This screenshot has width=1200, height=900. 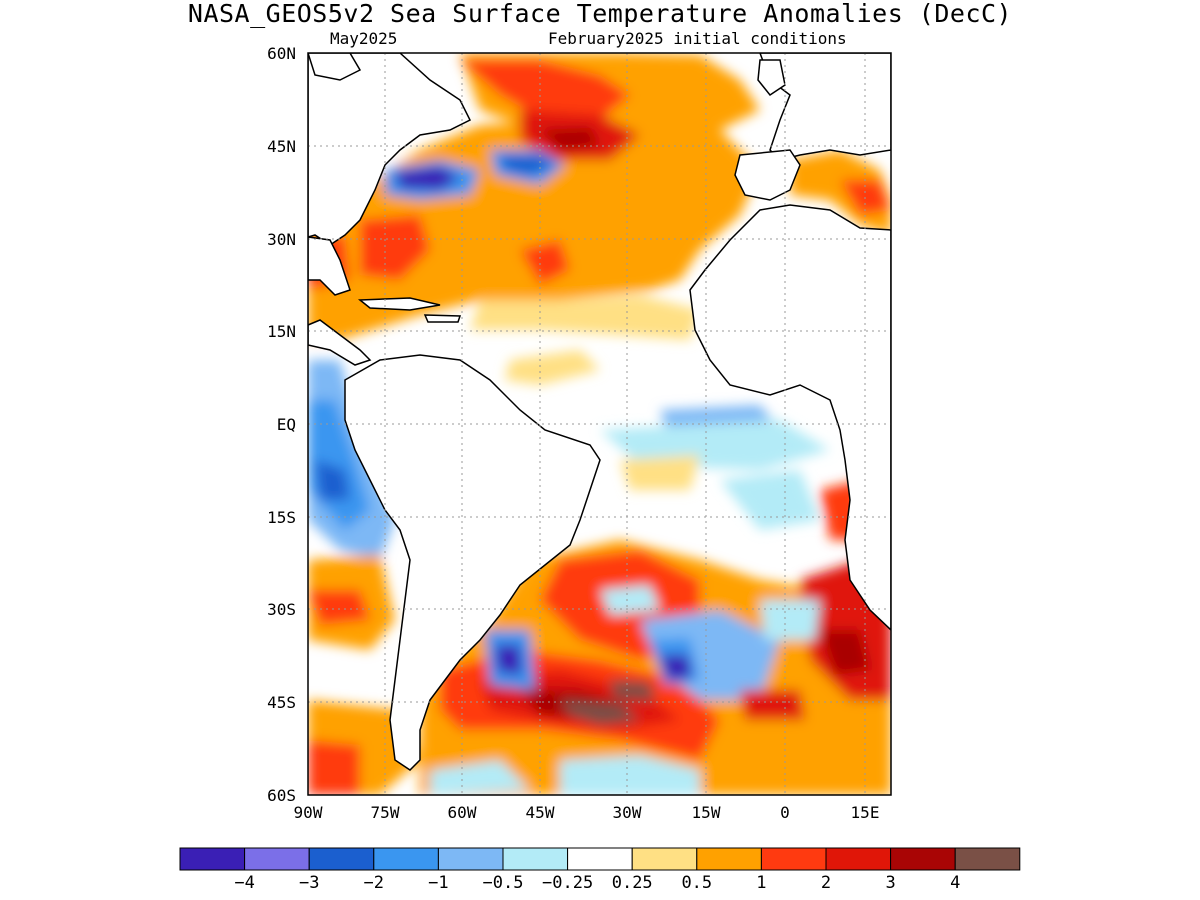 What do you see at coordinates (281, 239) in the screenshot?
I see `lat-label: 30N` at bounding box center [281, 239].